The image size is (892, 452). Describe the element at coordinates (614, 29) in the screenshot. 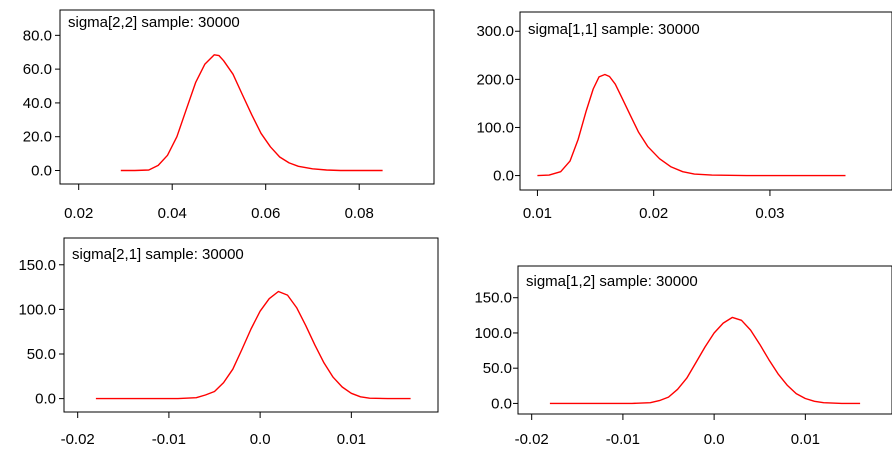

I see `chart-title-sigma-1-1: sigma[1,1] sample: 30000` at that location.